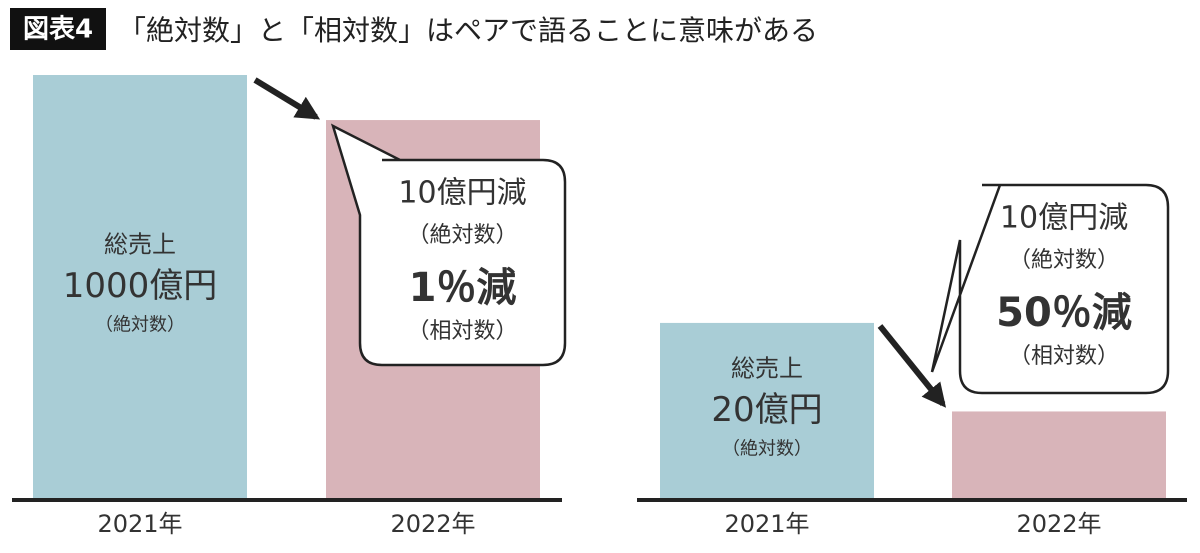 This screenshot has width=1200, height=553. What do you see at coordinates (463, 288) in the screenshot?
I see `callout-text: 1％減` at bounding box center [463, 288].